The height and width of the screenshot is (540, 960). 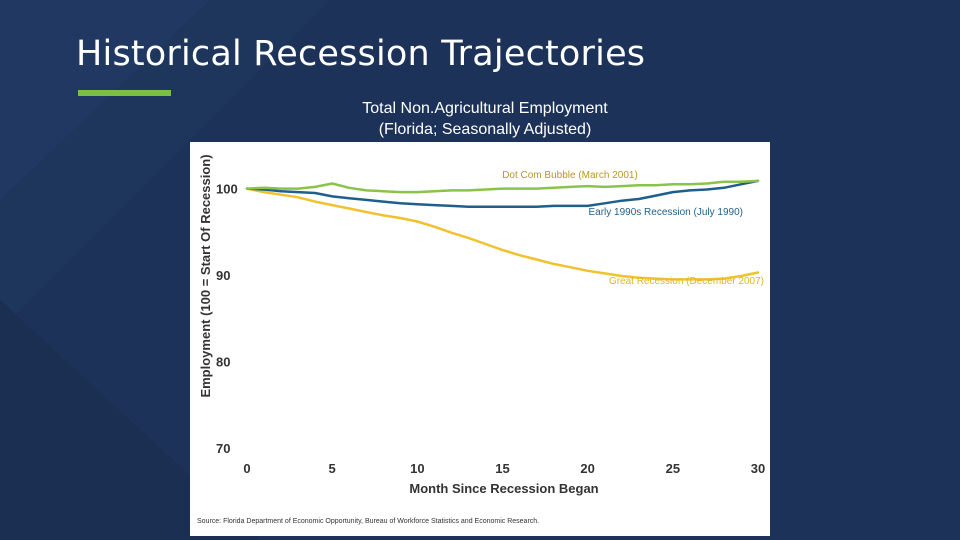 I want to click on x-tick-label: 30, so click(x=758, y=468).